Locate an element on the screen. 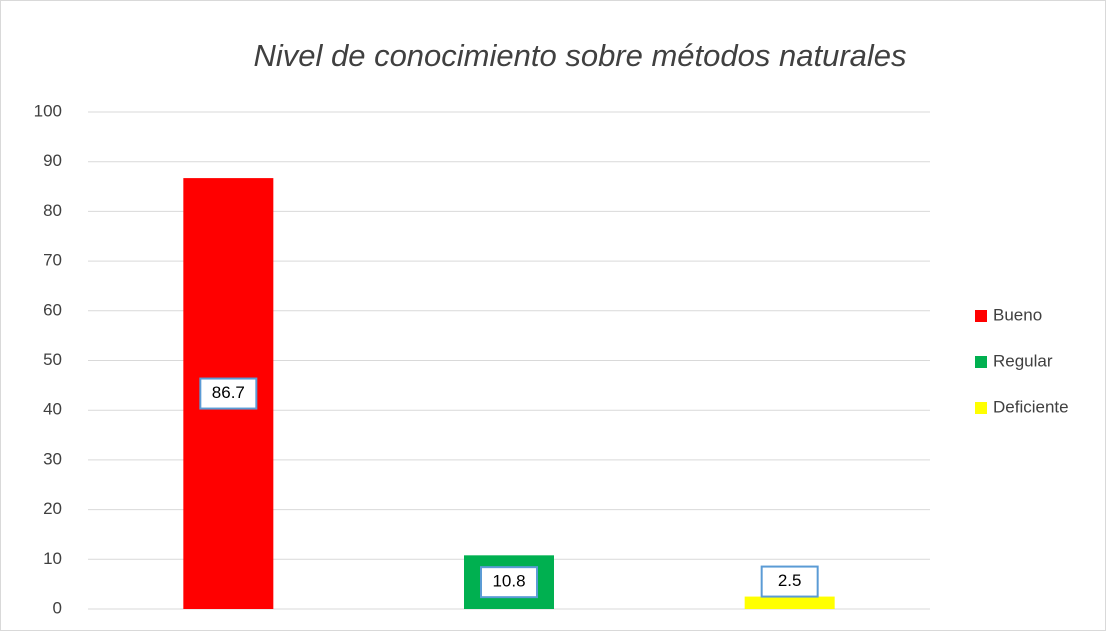 This screenshot has width=1106, height=636. y-tick-label: 30 is located at coordinates (52, 458).